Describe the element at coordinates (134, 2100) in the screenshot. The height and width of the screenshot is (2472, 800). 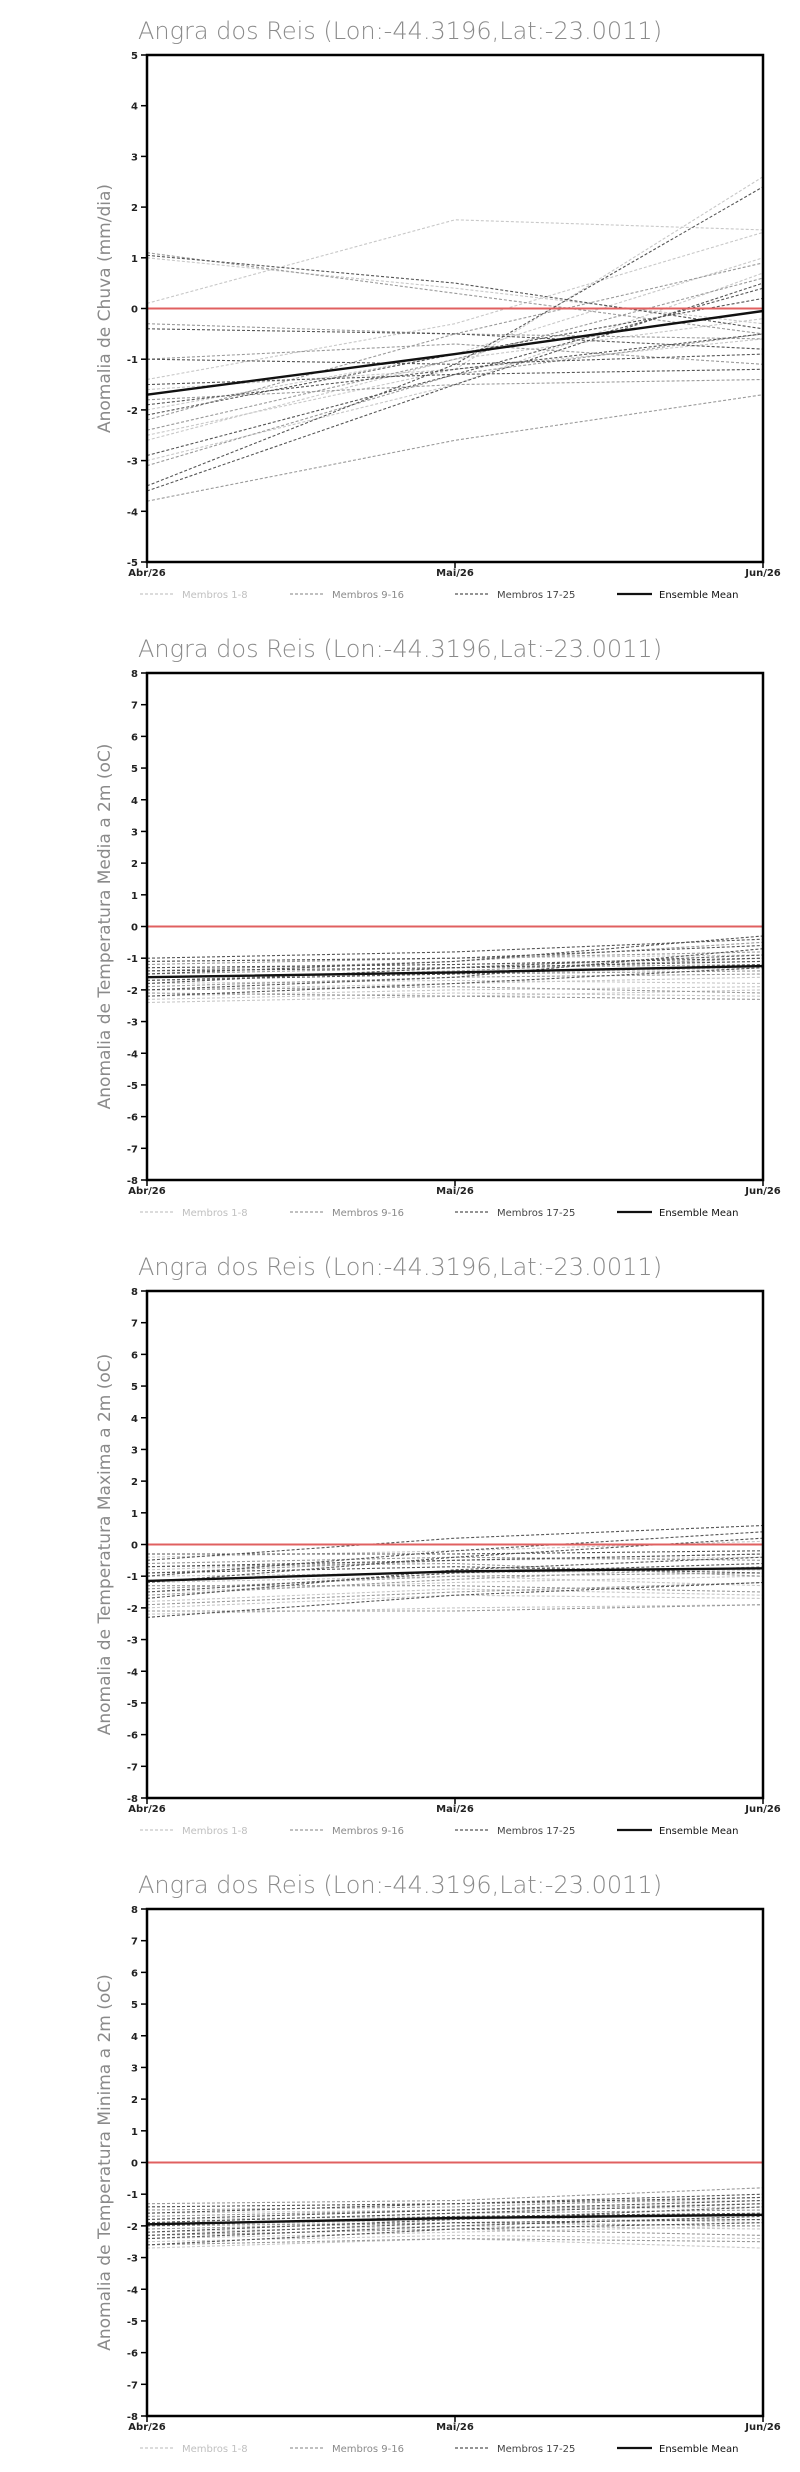
I see `y-tick-label: 2` at that location.